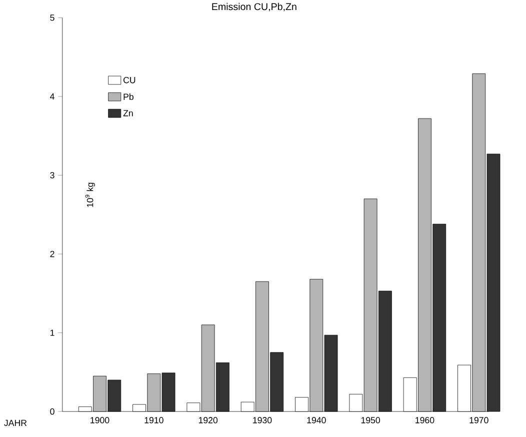 This screenshot has height=437, width=526. I want to click on y-tick-label: 1, so click(52, 333).